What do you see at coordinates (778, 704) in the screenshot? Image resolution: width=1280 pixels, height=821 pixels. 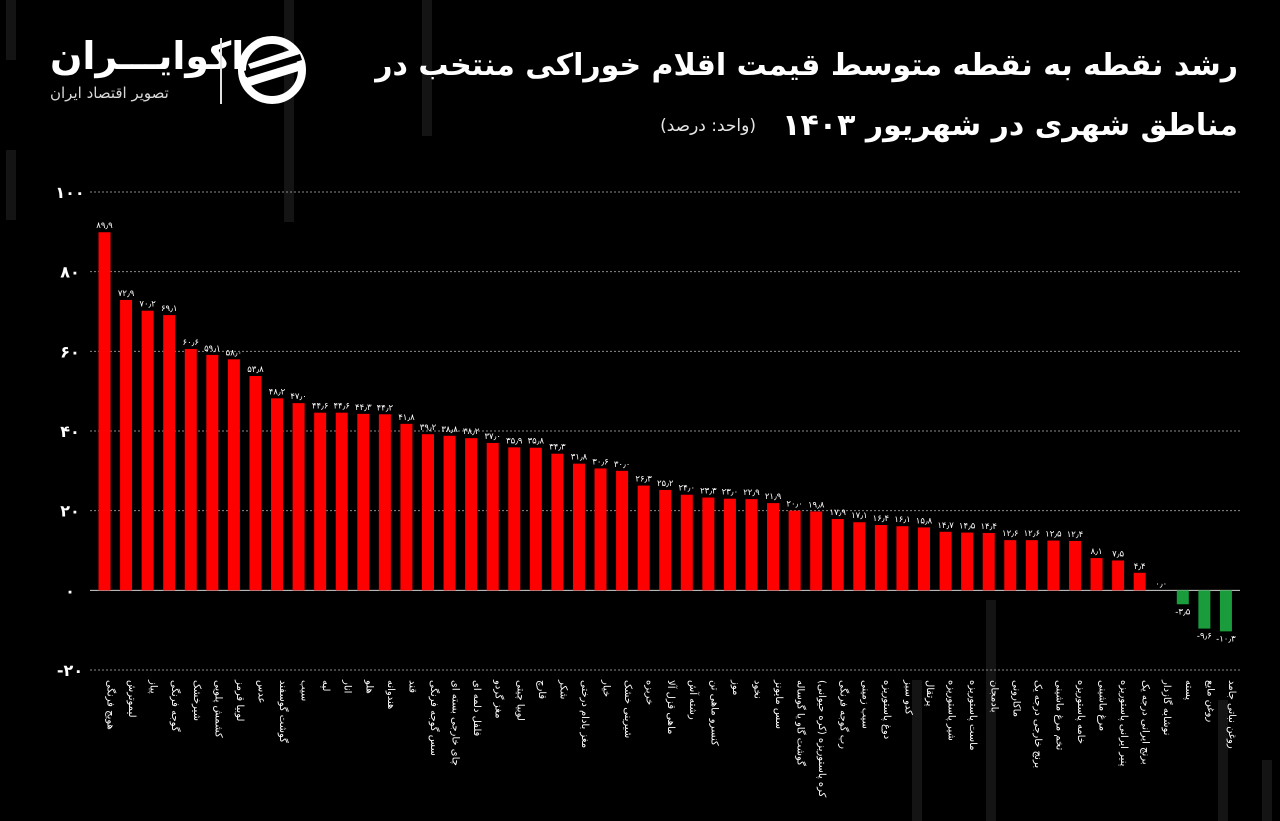 I see `x-tick-label: سس مایونز` at bounding box center [778, 704].